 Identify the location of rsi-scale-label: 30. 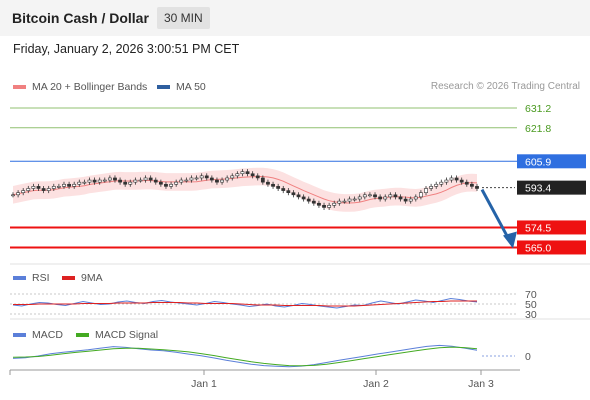
(531, 315).